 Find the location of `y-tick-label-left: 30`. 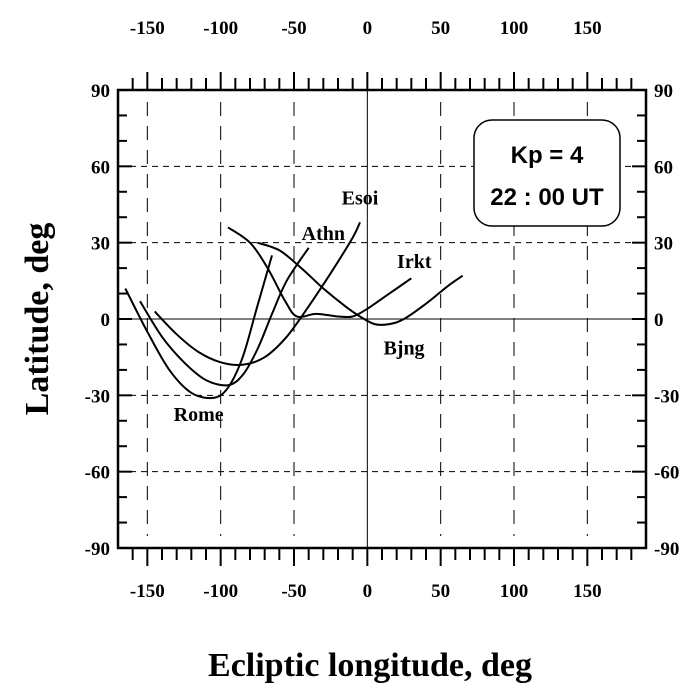

y-tick-label-left: 30 is located at coordinates (100, 244).